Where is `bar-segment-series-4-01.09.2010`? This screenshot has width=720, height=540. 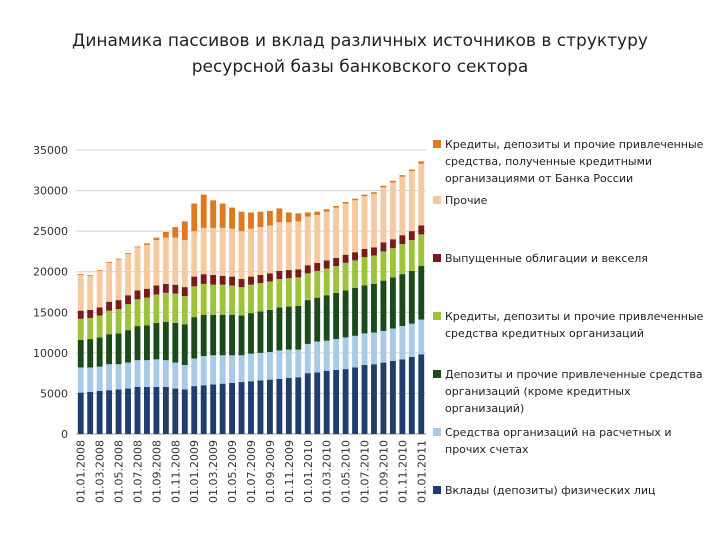 bar-segment-series-4-01.09.2010 is located at coordinates (383, 247).